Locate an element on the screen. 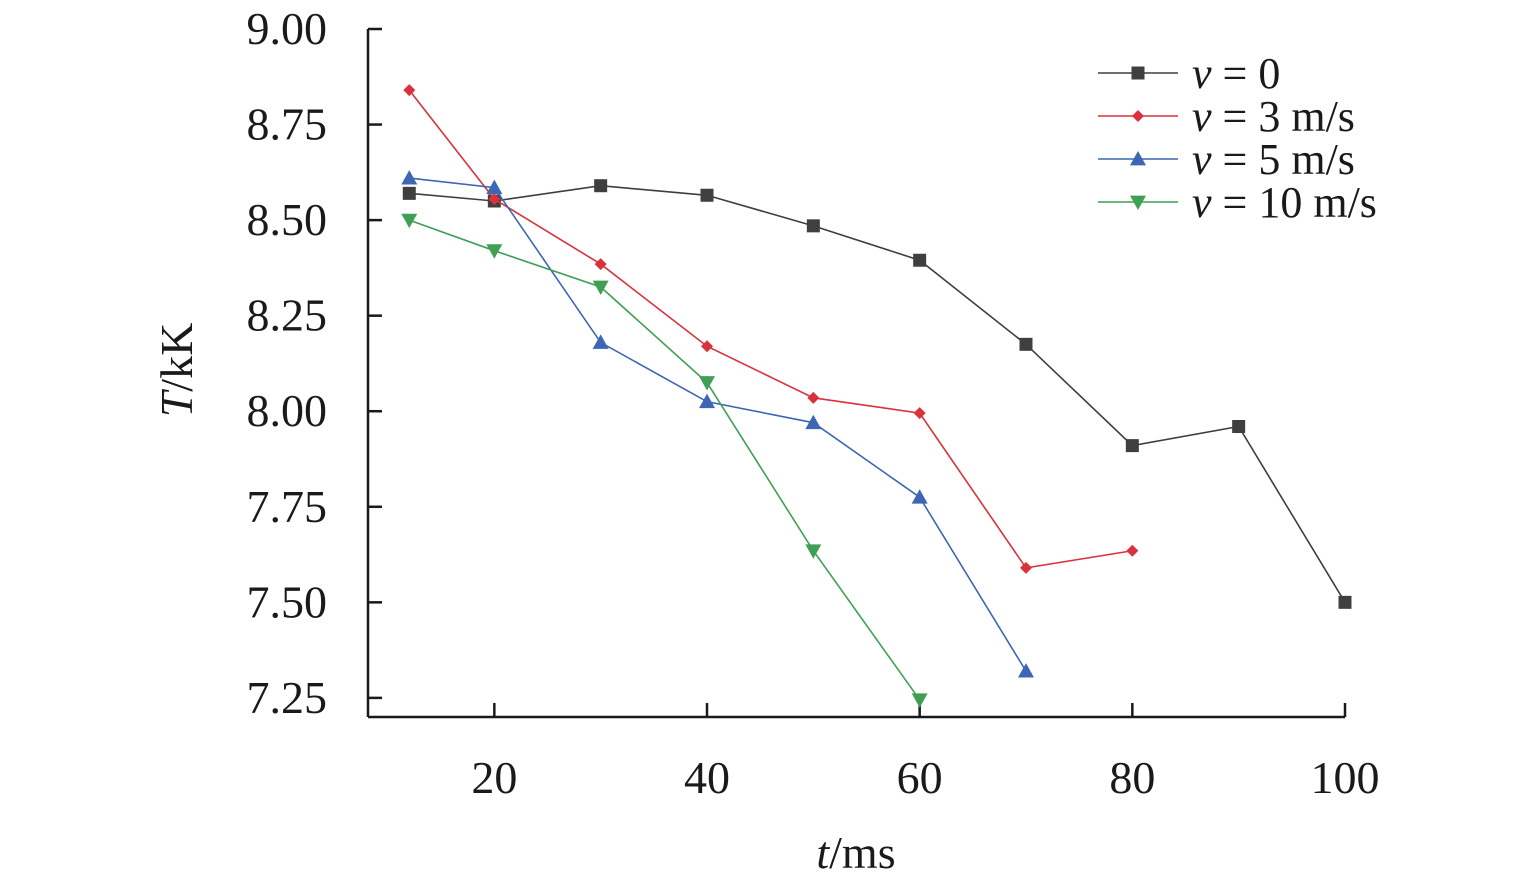 The image size is (1535, 886). legend: v = 0v = 3 m/sv = 5 m/sv = 10 m/s is located at coordinates (1237, 138).